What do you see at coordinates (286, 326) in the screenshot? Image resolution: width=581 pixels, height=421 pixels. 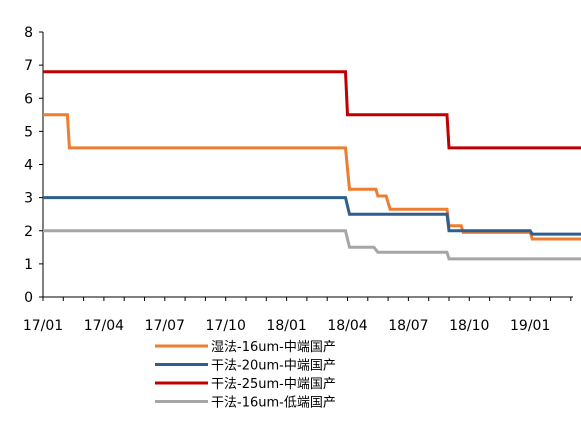 I see `x-tick-label: 18/01` at bounding box center [286, 326].